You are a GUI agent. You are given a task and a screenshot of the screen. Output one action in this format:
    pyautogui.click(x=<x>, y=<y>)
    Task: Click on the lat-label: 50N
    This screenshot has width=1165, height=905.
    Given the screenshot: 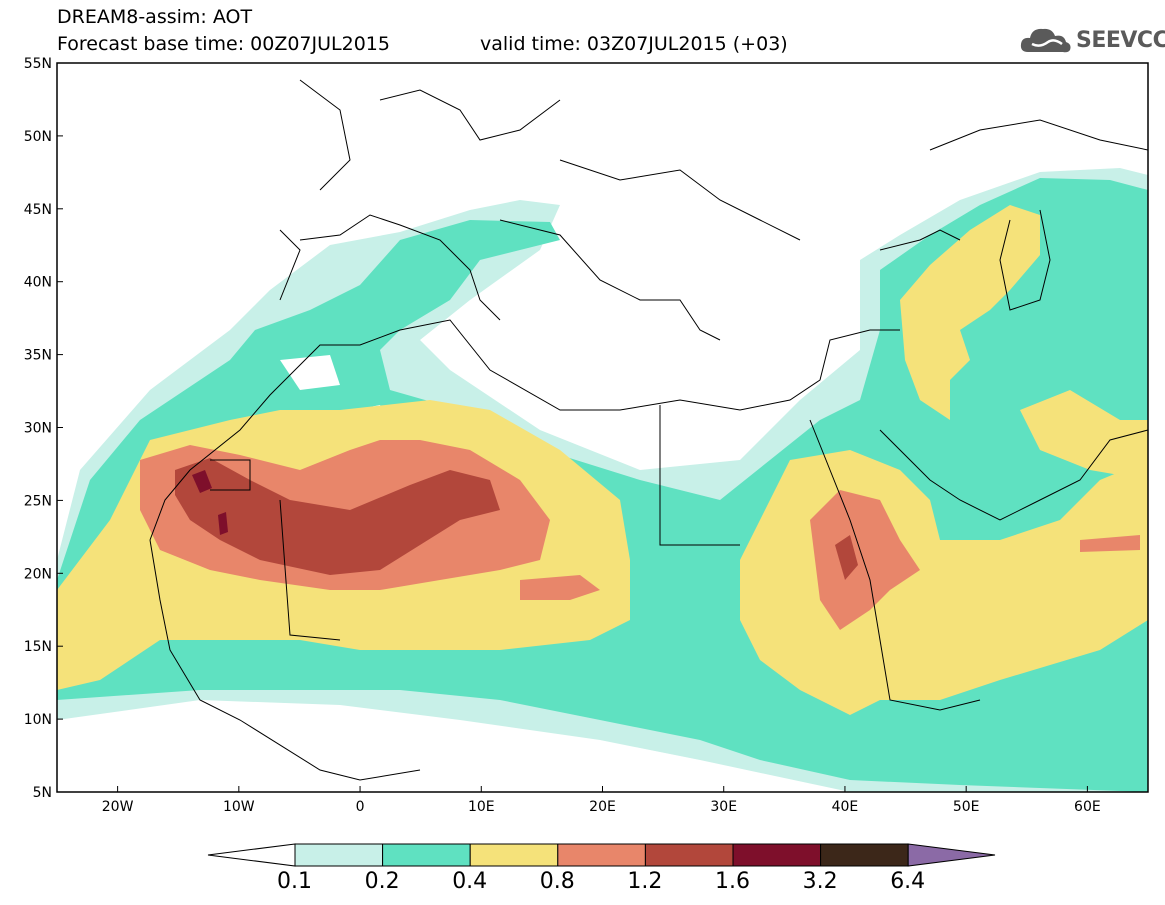 What is the action you would take?
    pyautogui.click(x=38, y=137)
    